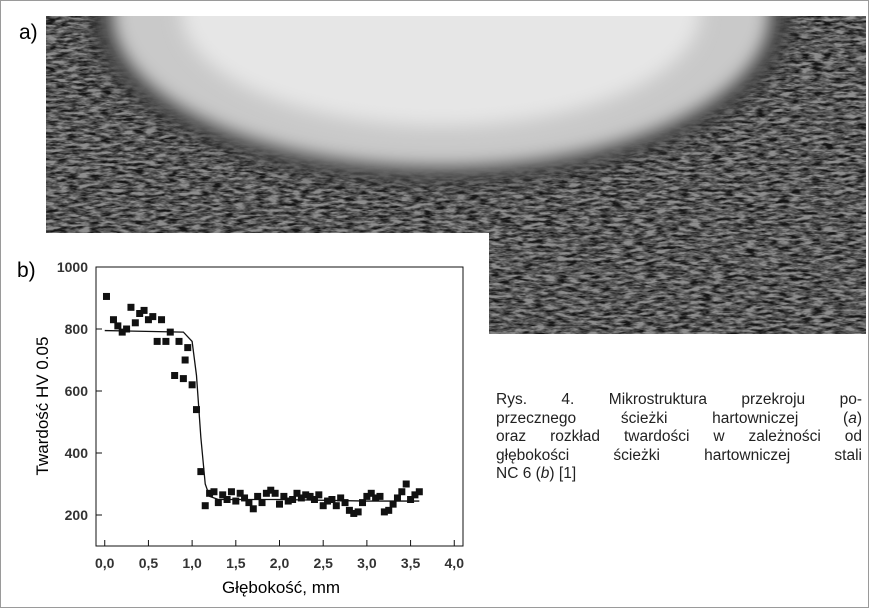 The image size is (869, 608). I want to click on x-tick-label: 3,5, so click(411, 563).